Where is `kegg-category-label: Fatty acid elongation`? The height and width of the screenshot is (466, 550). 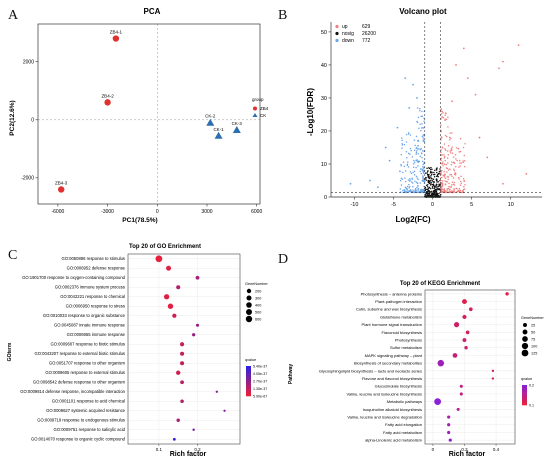
kegg-category-label: Fatty acid elongation is located at coordinates (403, 424).